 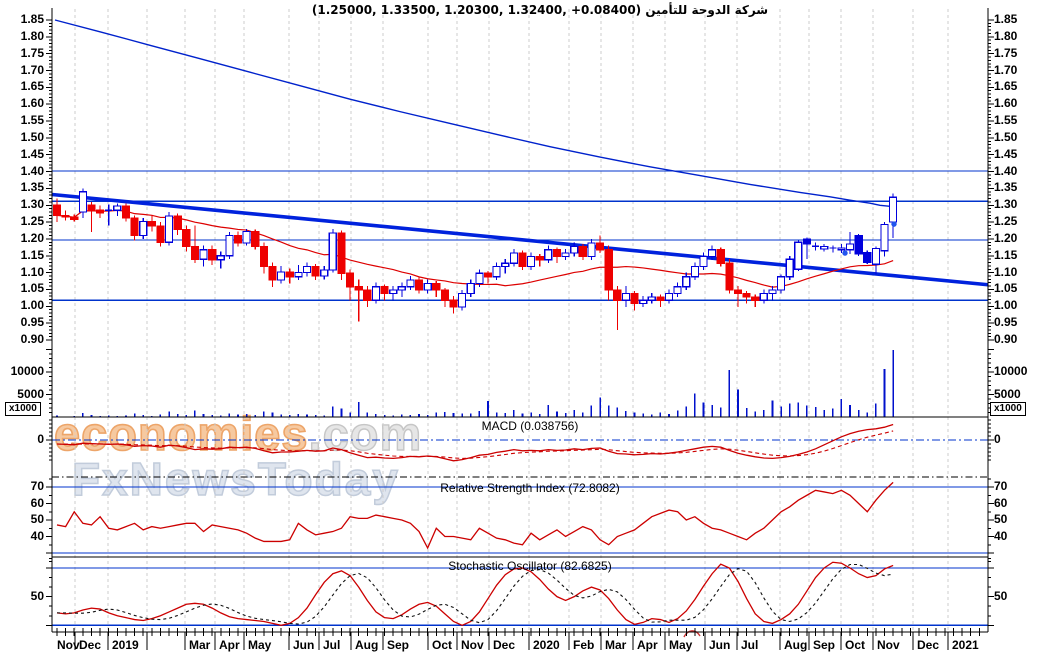 What do you see at coordinates (23, 409) in the screenshot?
I see `volume-scale-box-left: x1000` at bounding box center [23, 409].